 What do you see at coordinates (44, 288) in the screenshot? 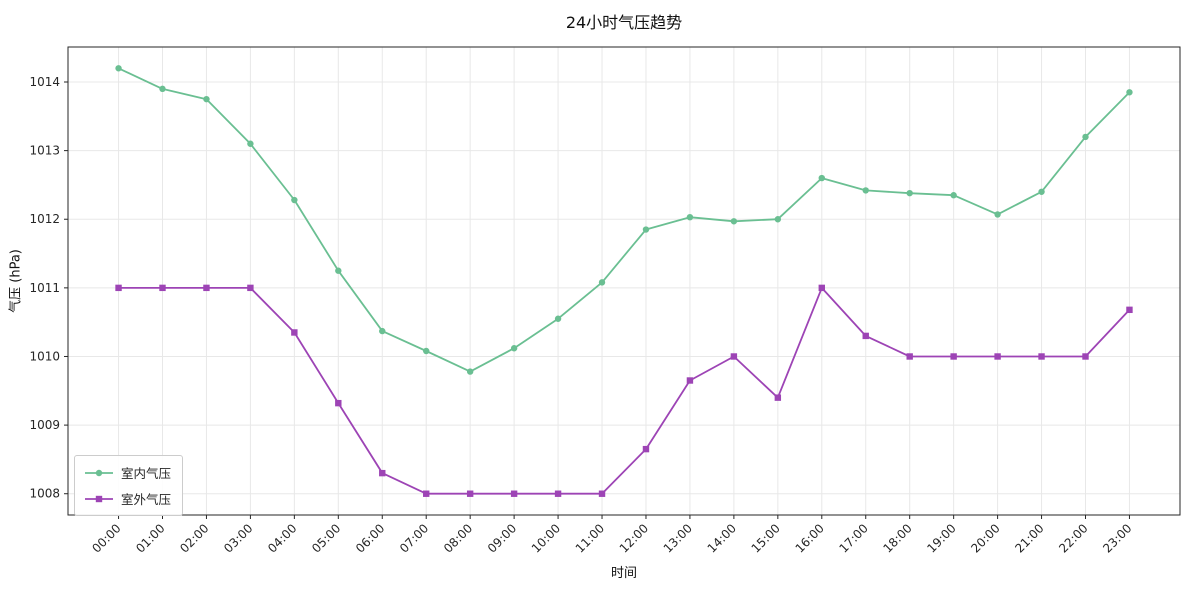
I see `y-tick-label: 1011` at bounding box center [44, 288].